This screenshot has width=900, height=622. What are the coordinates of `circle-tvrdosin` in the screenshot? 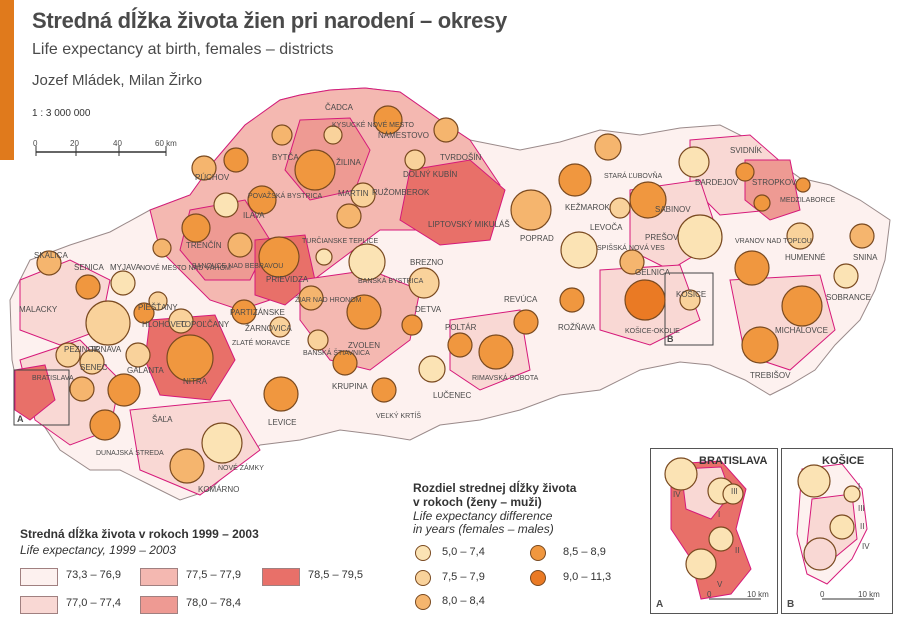 It's located at (446, 130).